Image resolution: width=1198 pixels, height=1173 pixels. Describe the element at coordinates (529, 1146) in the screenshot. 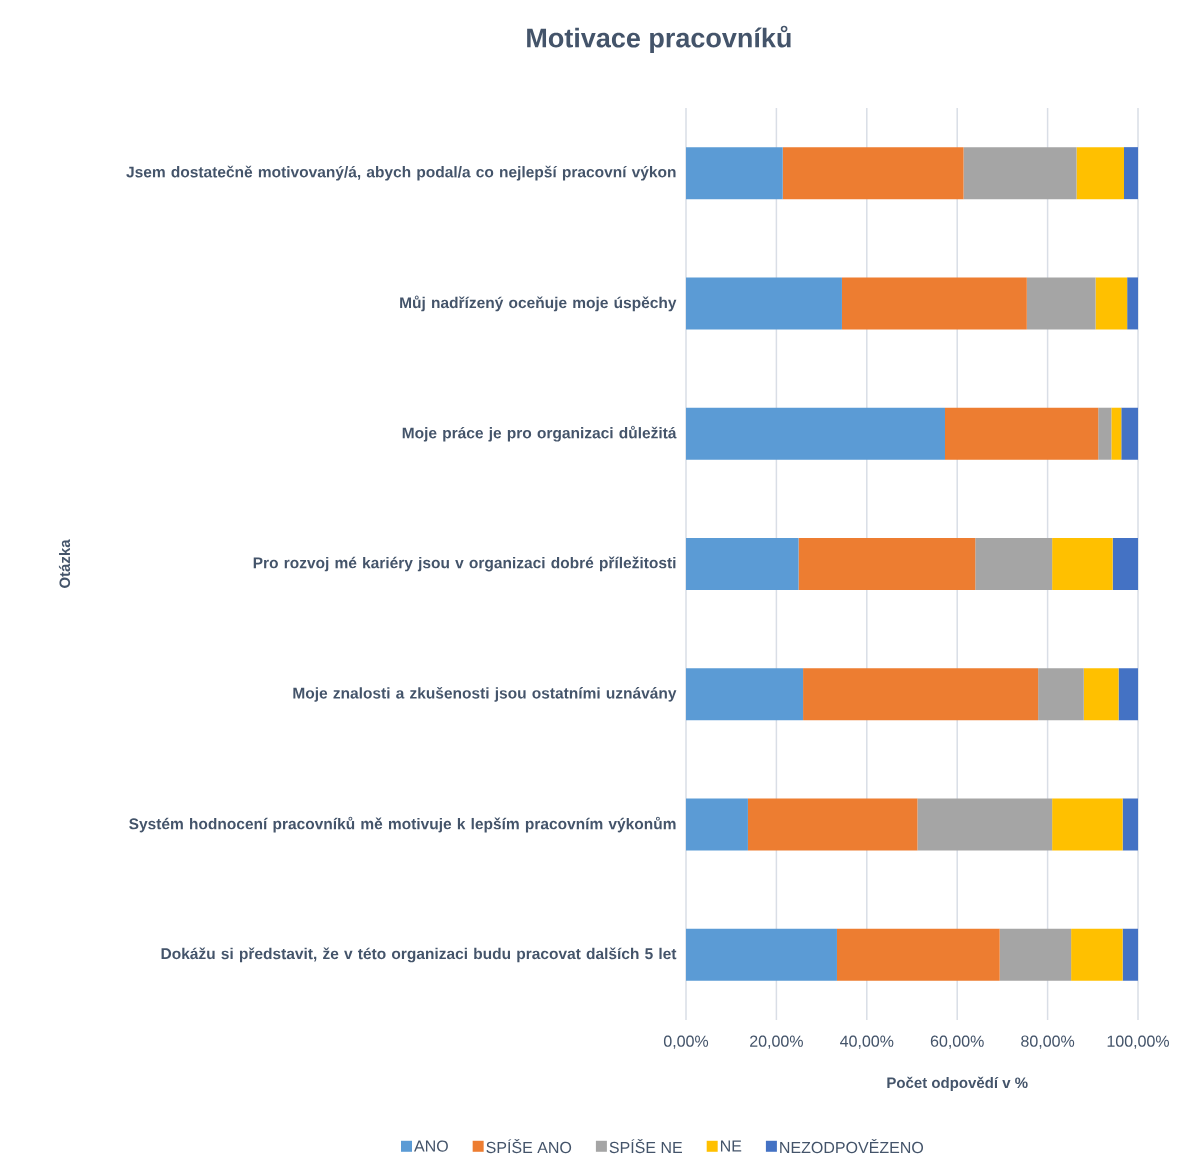

I see `legend-label: SPÍŠE ANO` at that location.